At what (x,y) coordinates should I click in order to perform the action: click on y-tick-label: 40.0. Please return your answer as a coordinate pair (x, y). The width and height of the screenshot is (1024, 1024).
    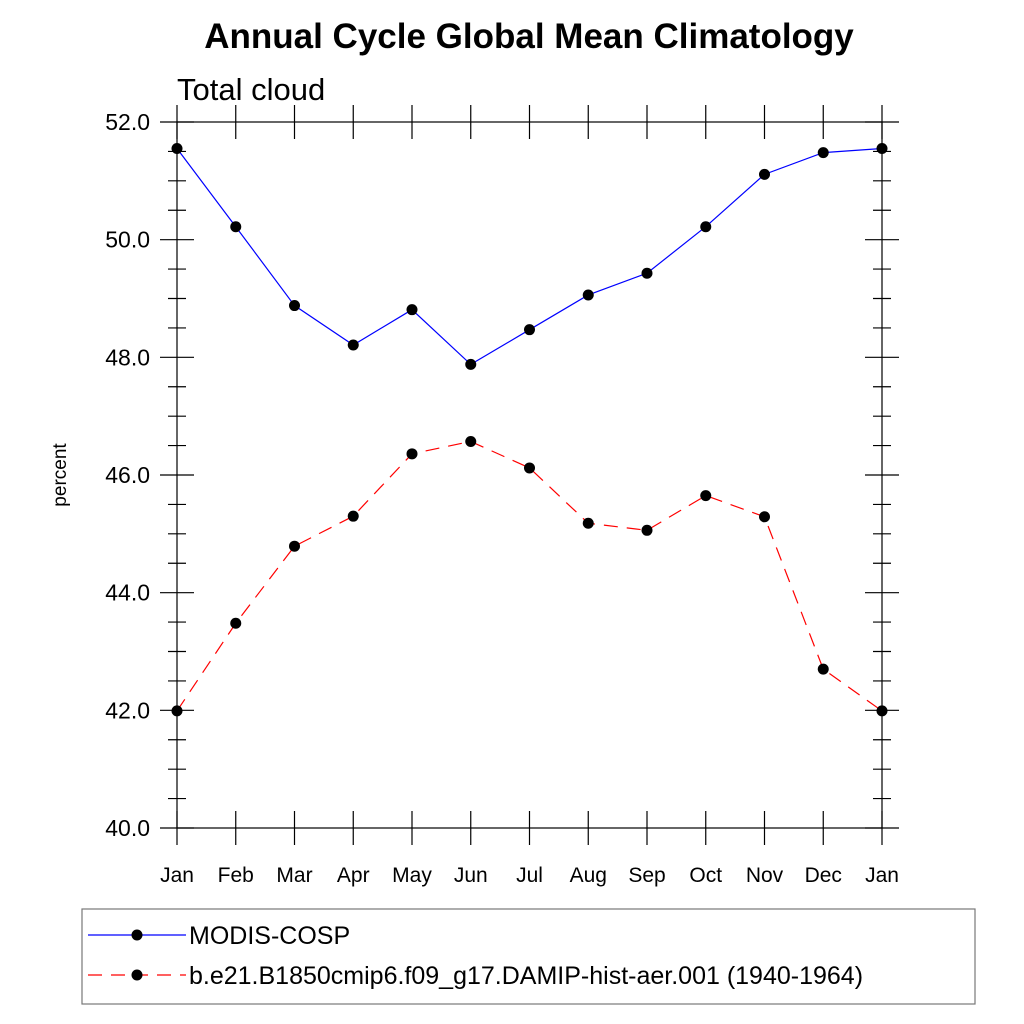
    Looking at the image, I should click on (127, 828).